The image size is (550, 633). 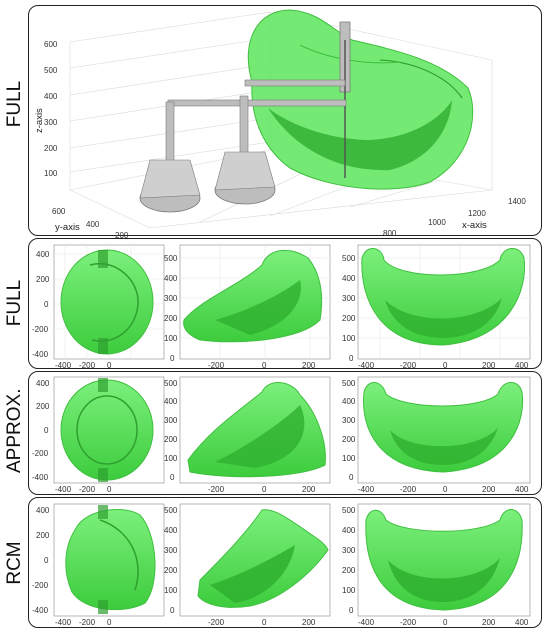 What do you see at coordinates (489, 365) in the screenshot?
I see `r2-rx-200: 200` at bounding box center [489, 365].